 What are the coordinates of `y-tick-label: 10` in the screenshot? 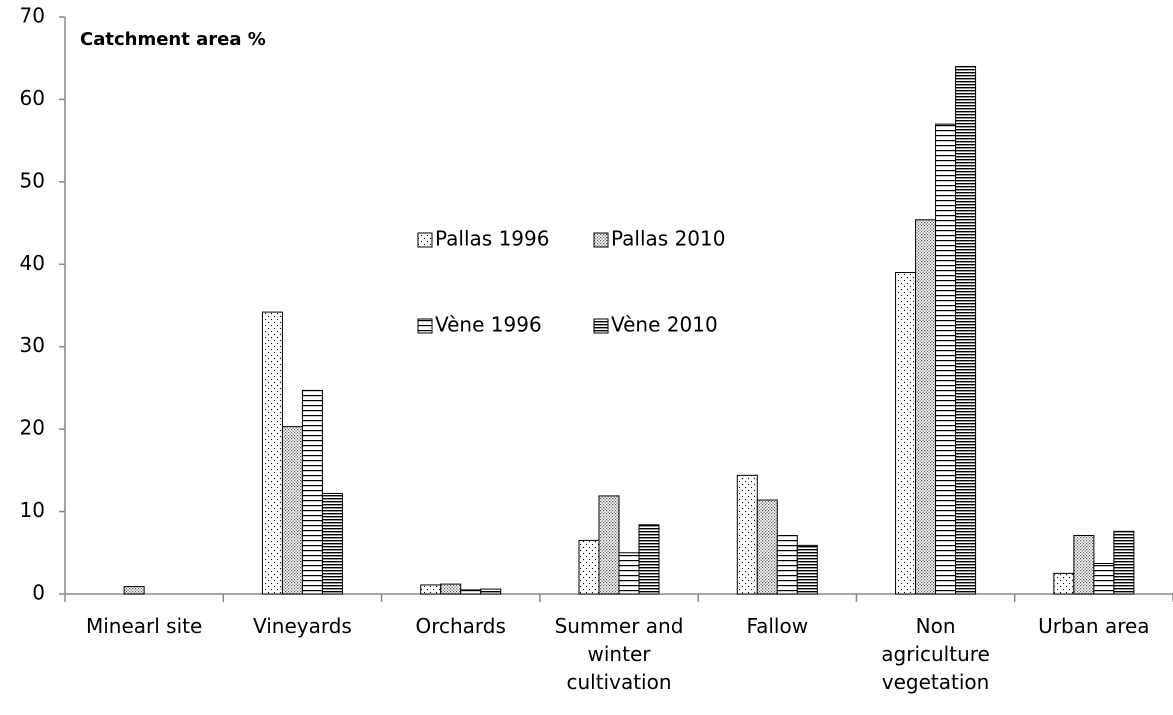 It's located at (32, 510).